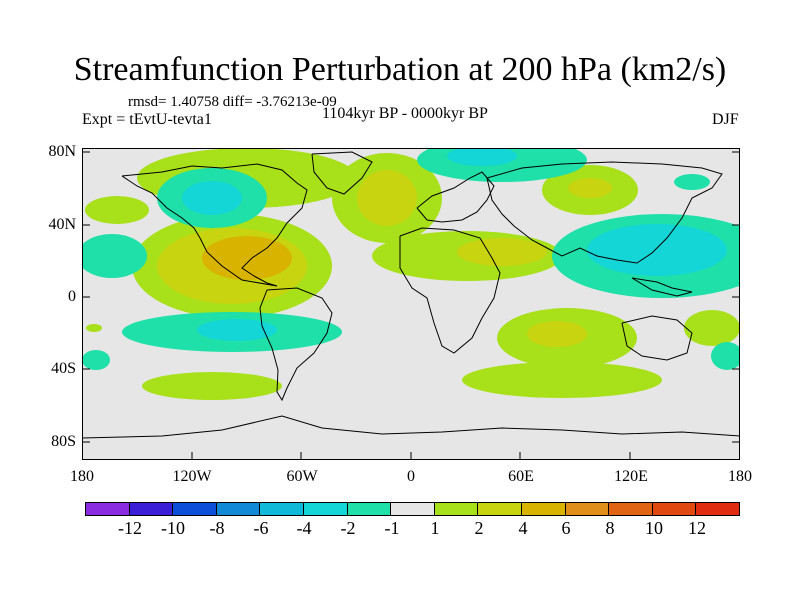  What do you see at coordinates (232, 102) in the screenshot?
I see `stats-line: rmsd= 1.40758 diff= -3.76213e-09` at bounding box center [232, 102].